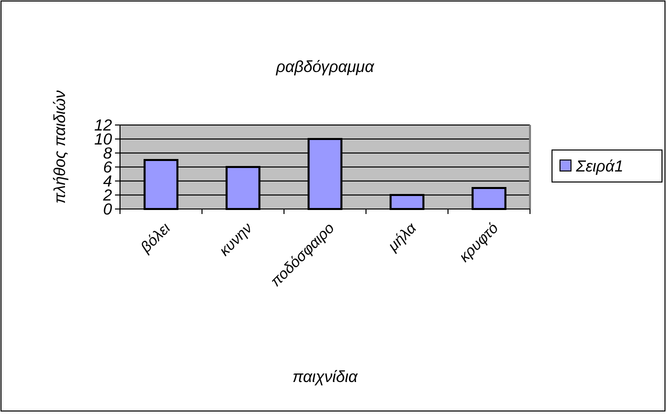 This screenshot has height=414, width=667. What do you see at coordinates (107, 210) in the screenshot?
I see `y-tick-label: 0` at bounding box center [107, 210].